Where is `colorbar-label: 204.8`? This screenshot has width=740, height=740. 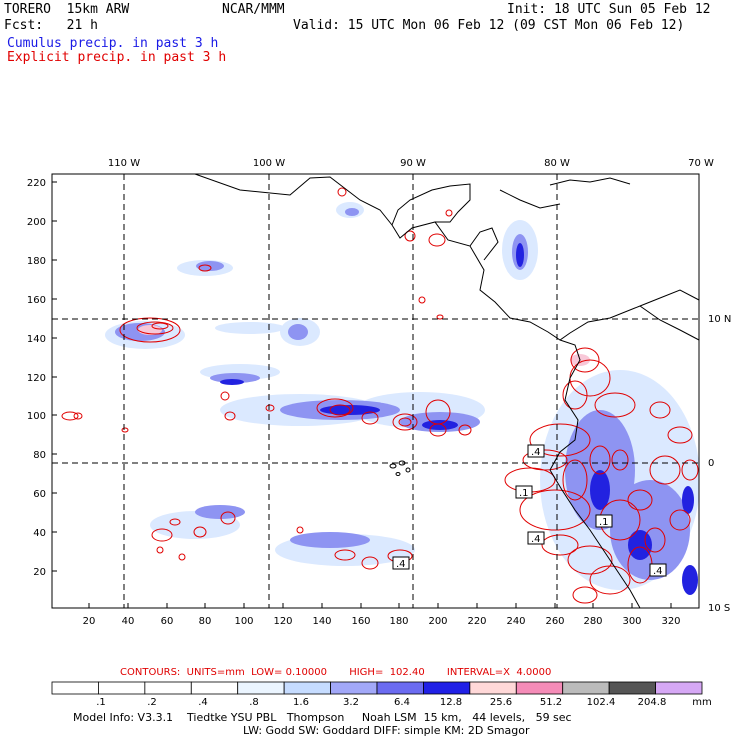 colorbar-label: 204.8 is located at coordinates (652, 702).